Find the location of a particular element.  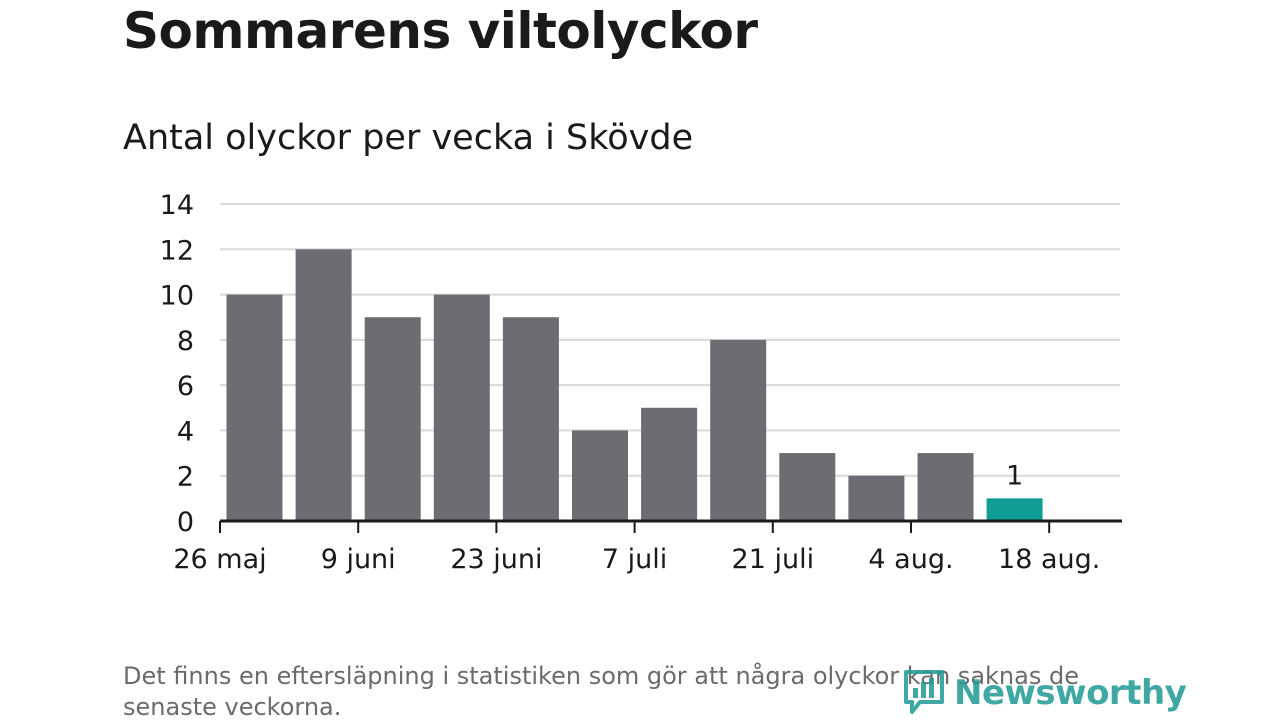

y-tick-label: 10 is located at coordinates (177, 296).